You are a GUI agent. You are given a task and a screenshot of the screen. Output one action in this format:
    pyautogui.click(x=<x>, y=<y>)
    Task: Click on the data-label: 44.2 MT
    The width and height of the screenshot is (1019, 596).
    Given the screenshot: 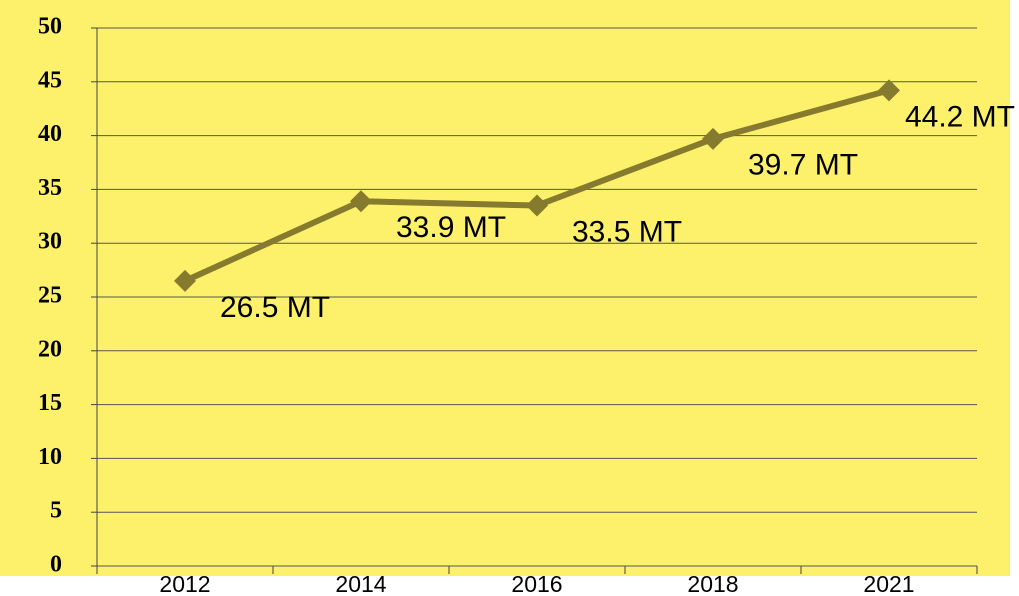 What is the action you would take?
    pyautogui.click(x=960, y=116)
    